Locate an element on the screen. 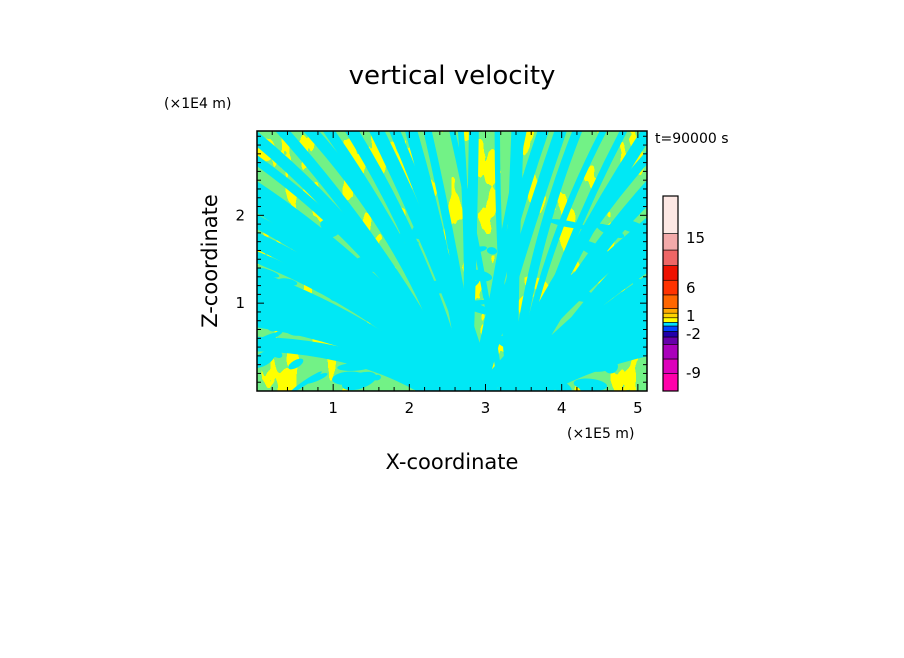 The image size is (904, 658). colorbar: -9 -21 6 15 is located at coordinates (683, 293).